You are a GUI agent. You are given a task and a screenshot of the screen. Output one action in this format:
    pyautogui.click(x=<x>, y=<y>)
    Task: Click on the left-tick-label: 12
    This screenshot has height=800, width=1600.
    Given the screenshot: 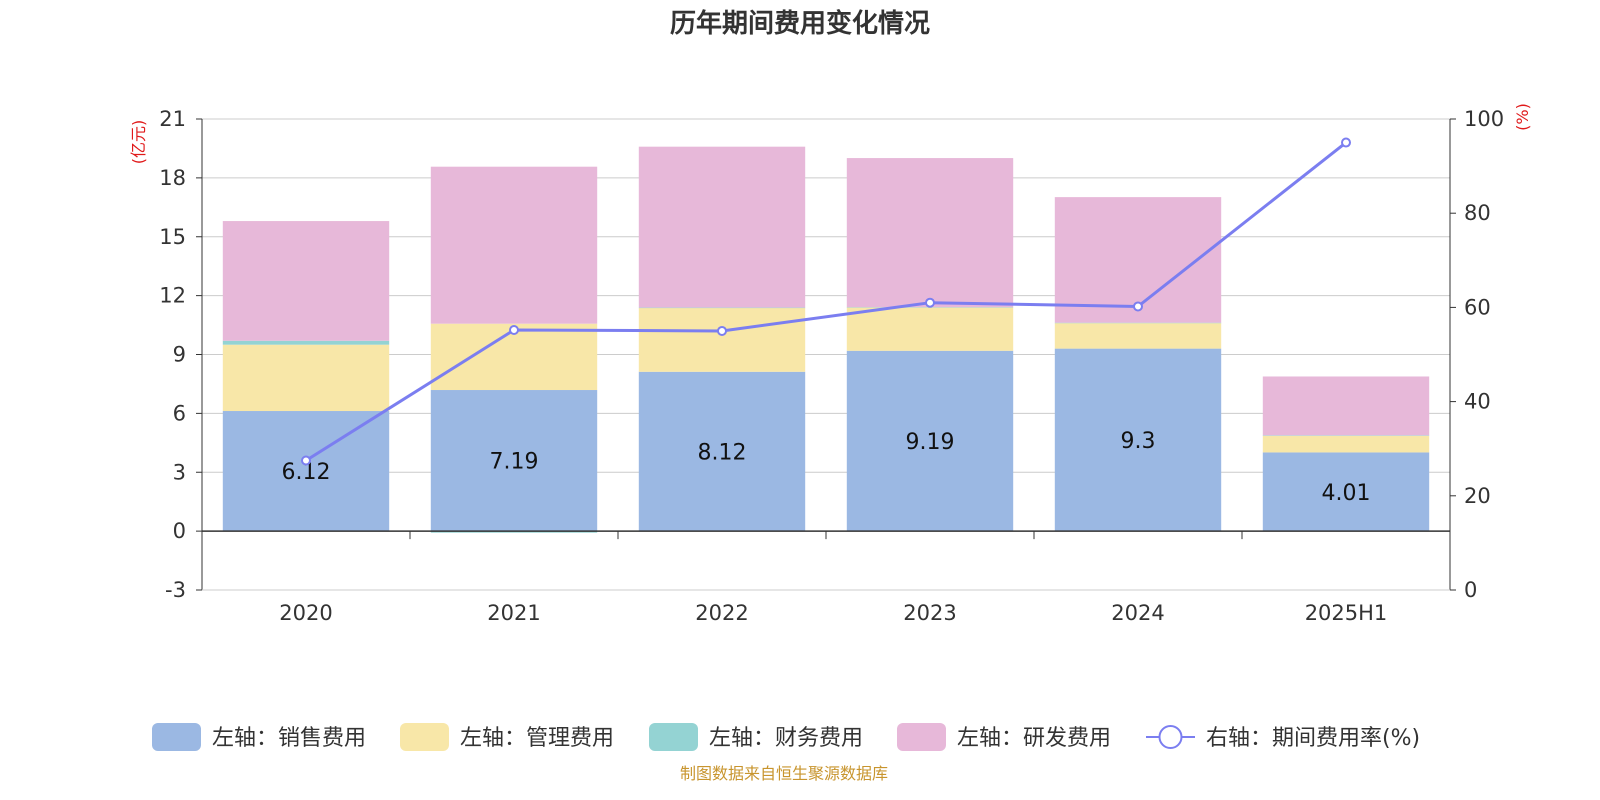 What is the action you would take?
    pyautogui.click(x=172, y=296)
    